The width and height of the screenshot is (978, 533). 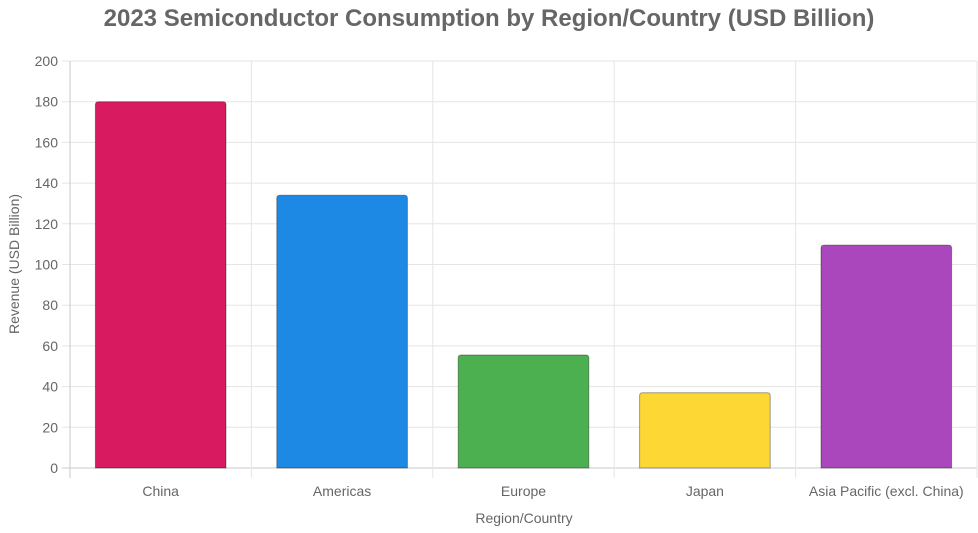 What do you see at coordinates (50, 427) in the screenshot?
I see `y-tick-label: 20` at bounding box center [50, 427].